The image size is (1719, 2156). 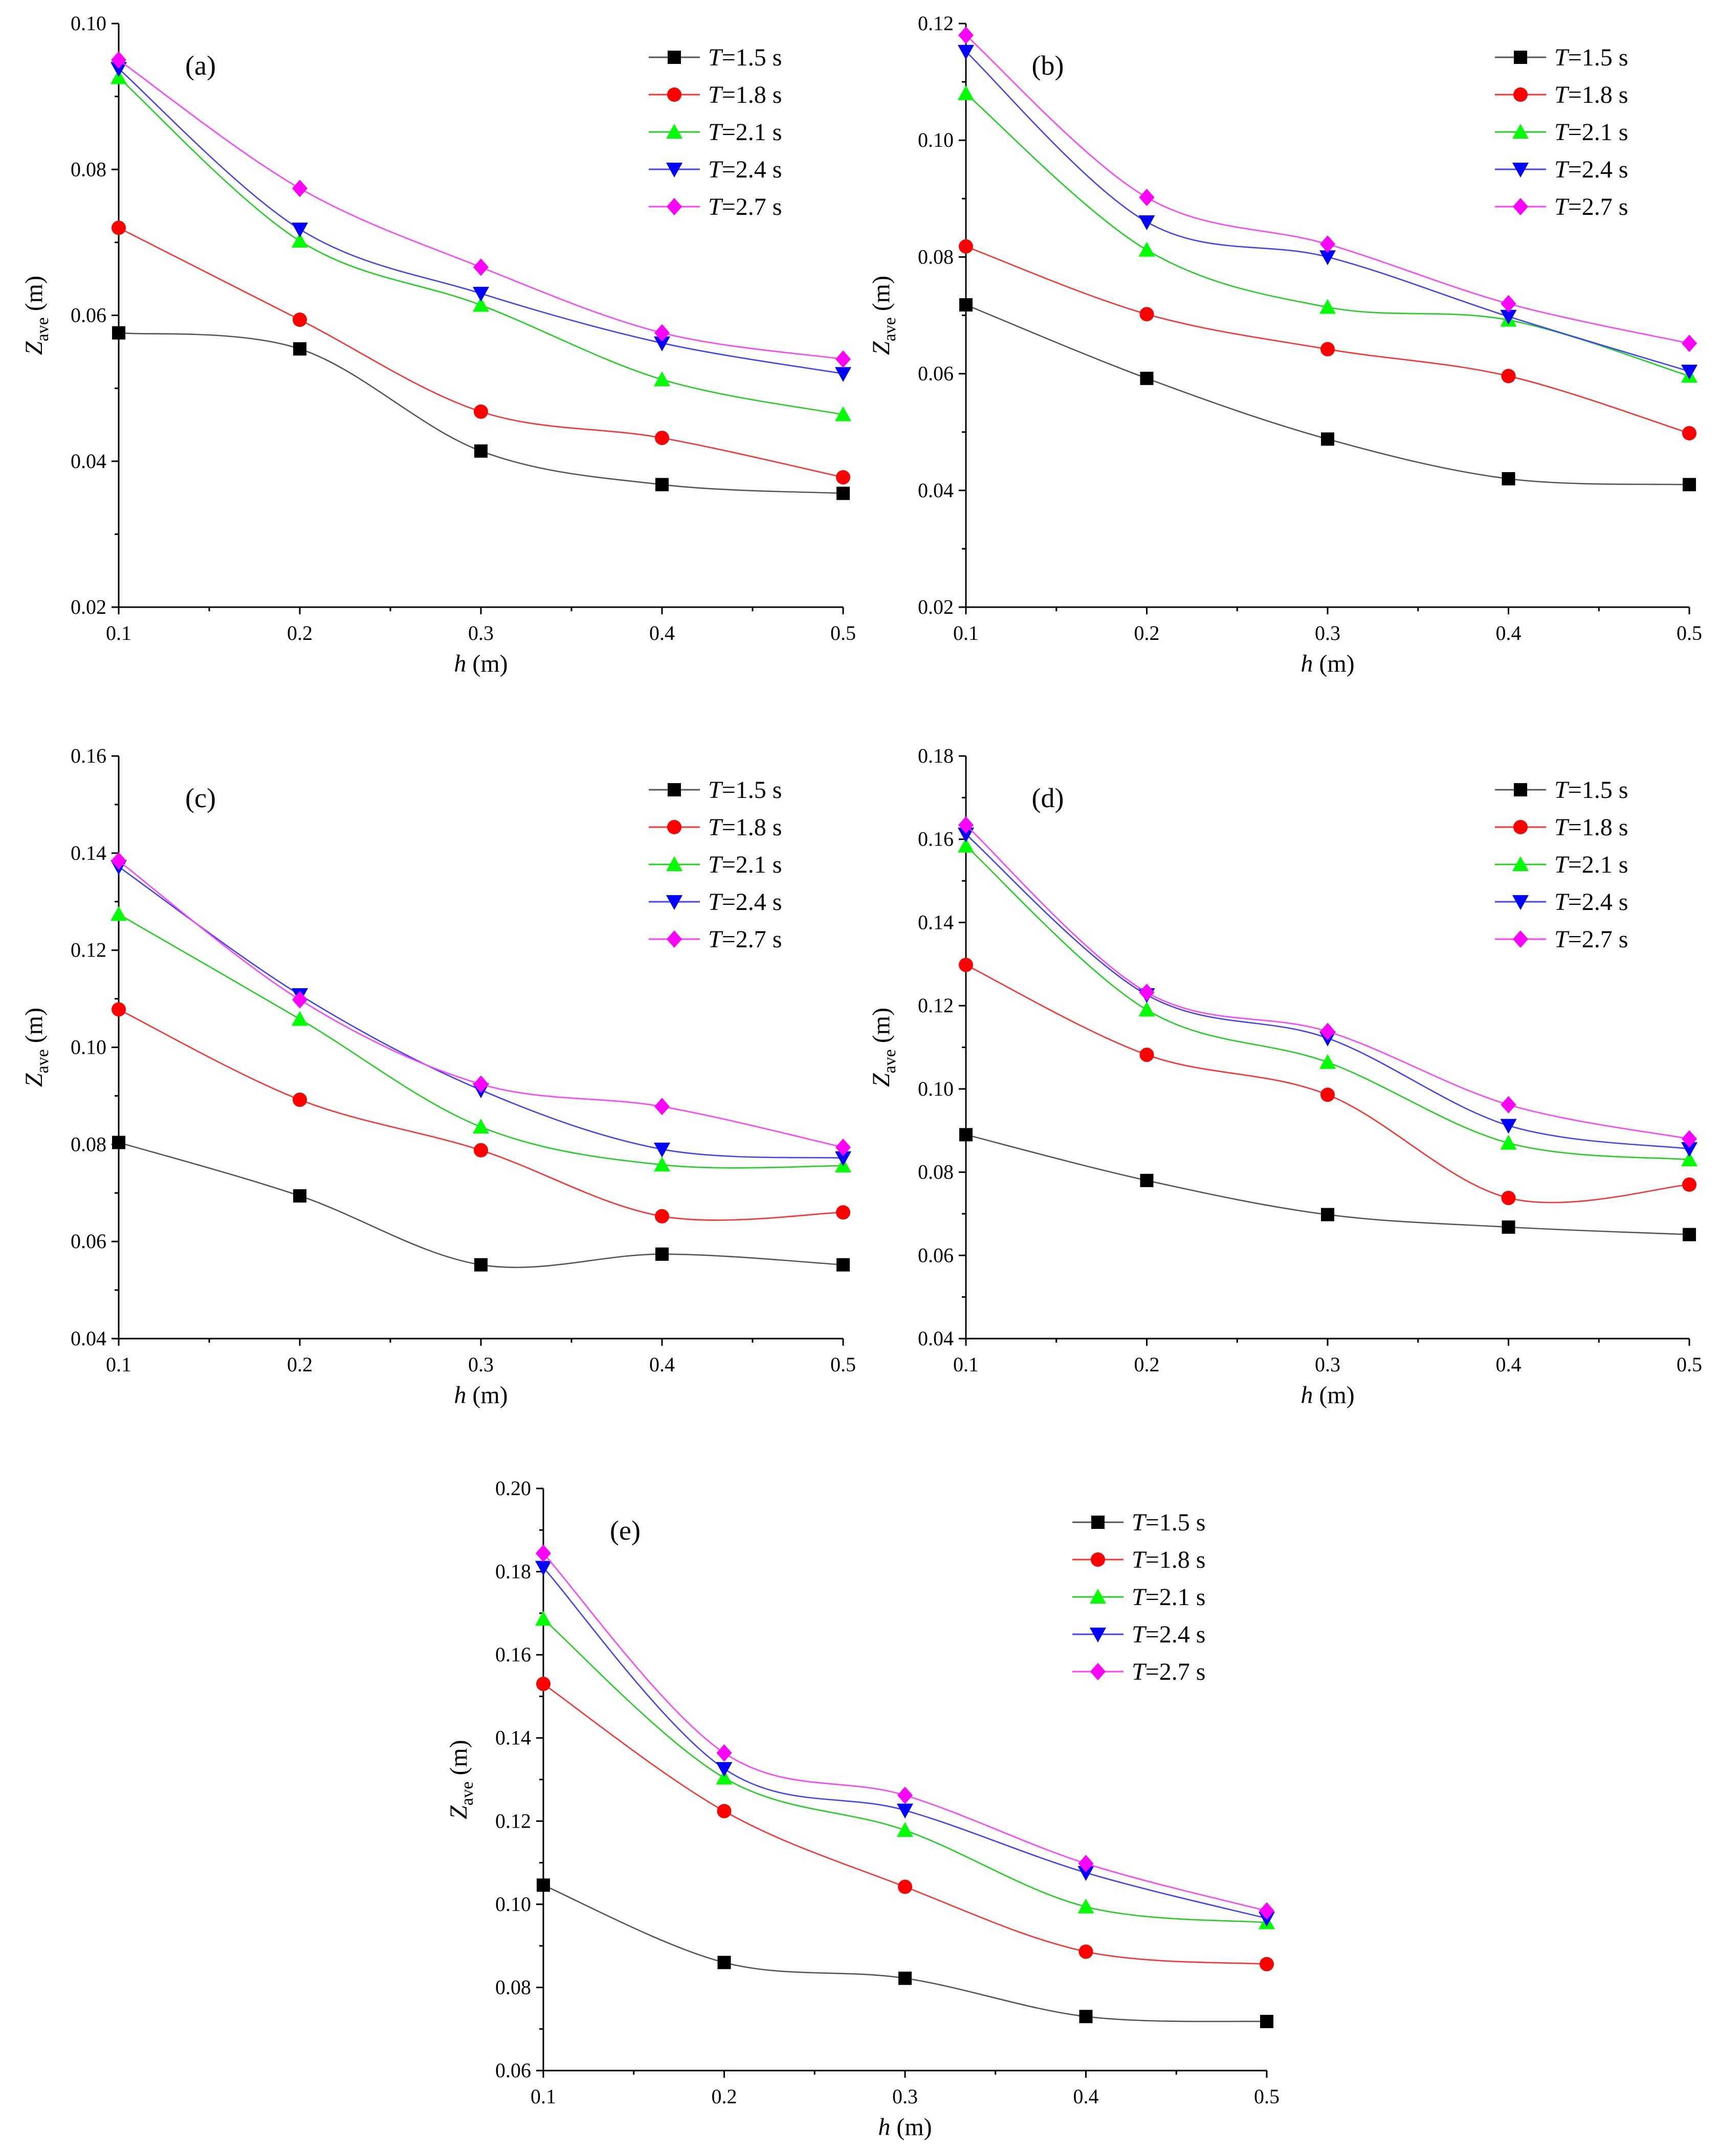 I want to click on y-axis-label: Zave (m), so click(x=36, y=315).